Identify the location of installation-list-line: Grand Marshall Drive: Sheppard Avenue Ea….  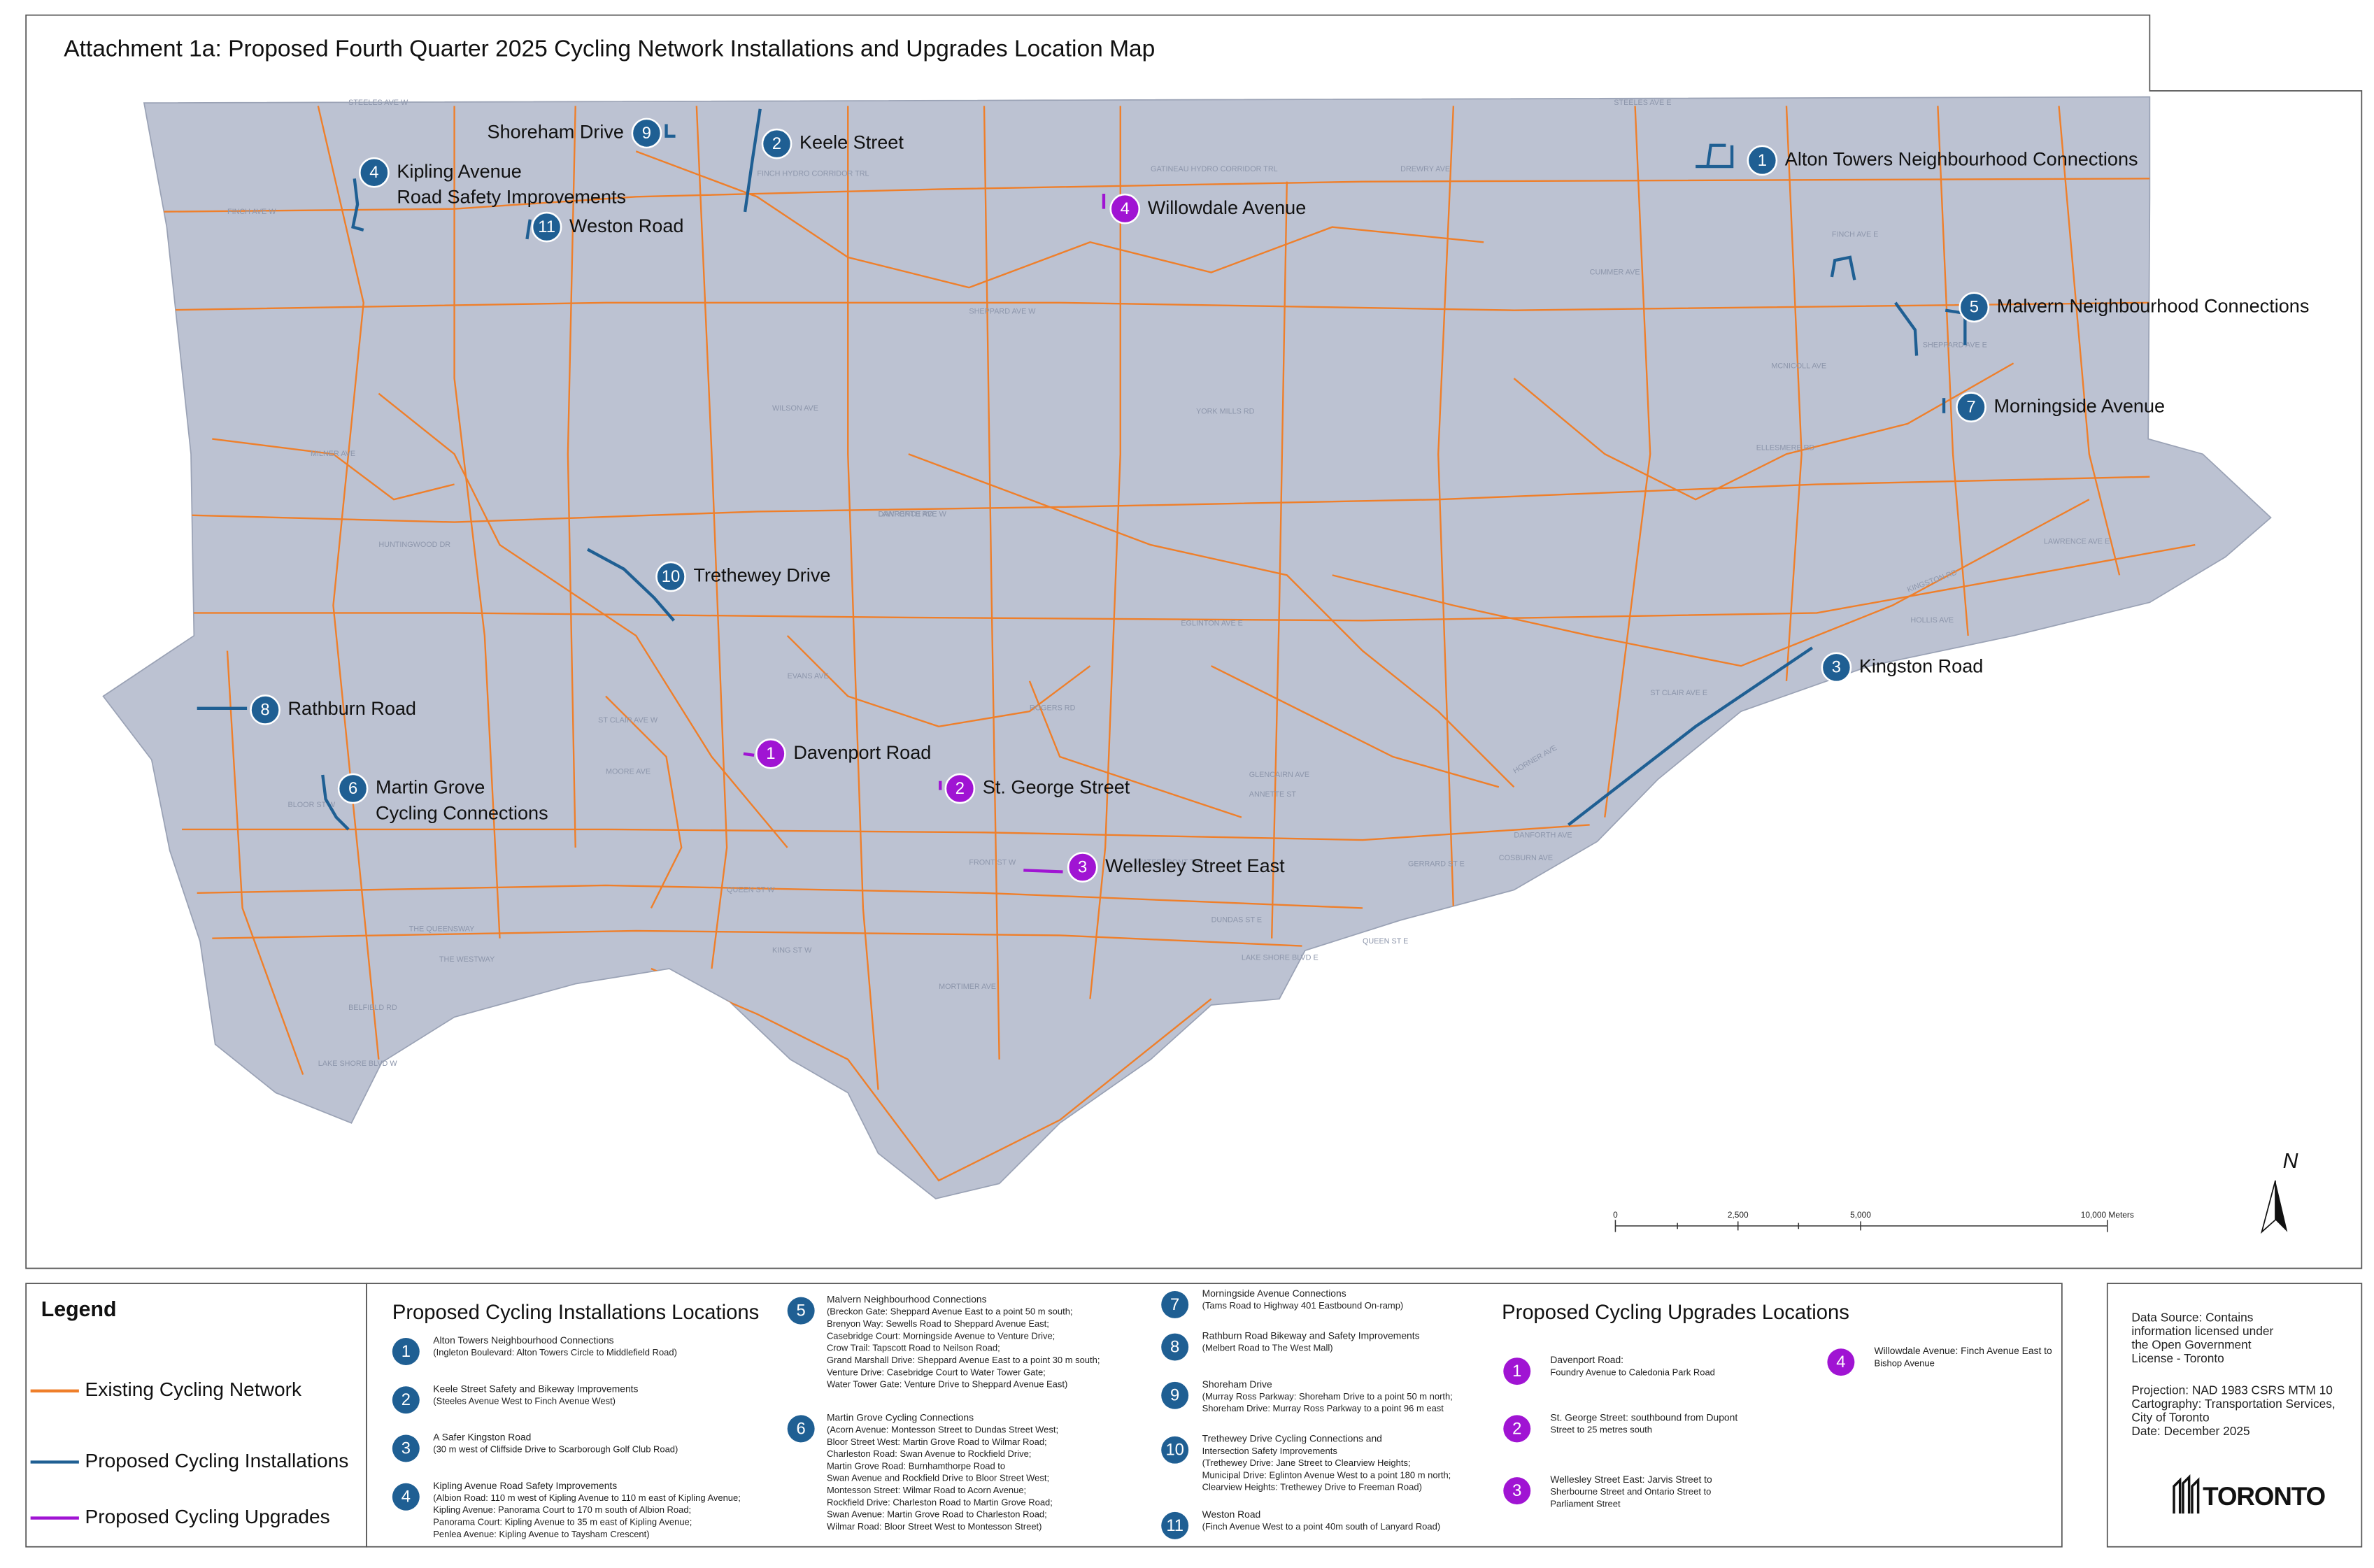
(963, 1360).